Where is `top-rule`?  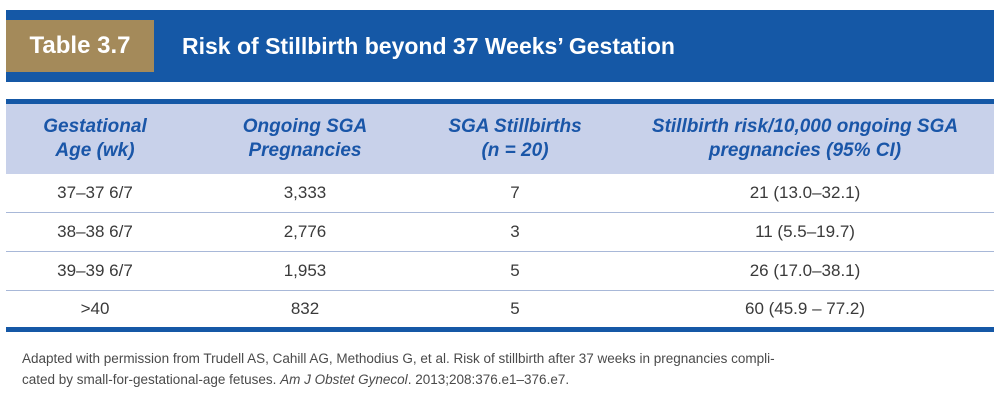
top-rule is located at coordinates (500, 101).